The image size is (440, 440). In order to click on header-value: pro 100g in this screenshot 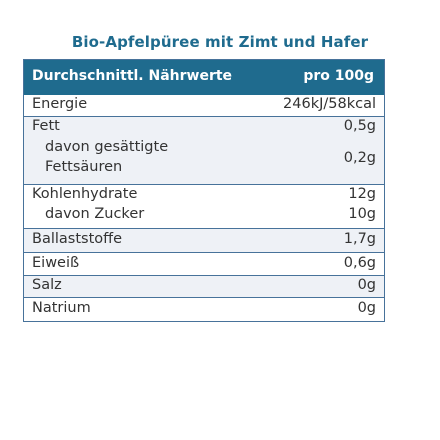, I will do `click(338, 76)`.